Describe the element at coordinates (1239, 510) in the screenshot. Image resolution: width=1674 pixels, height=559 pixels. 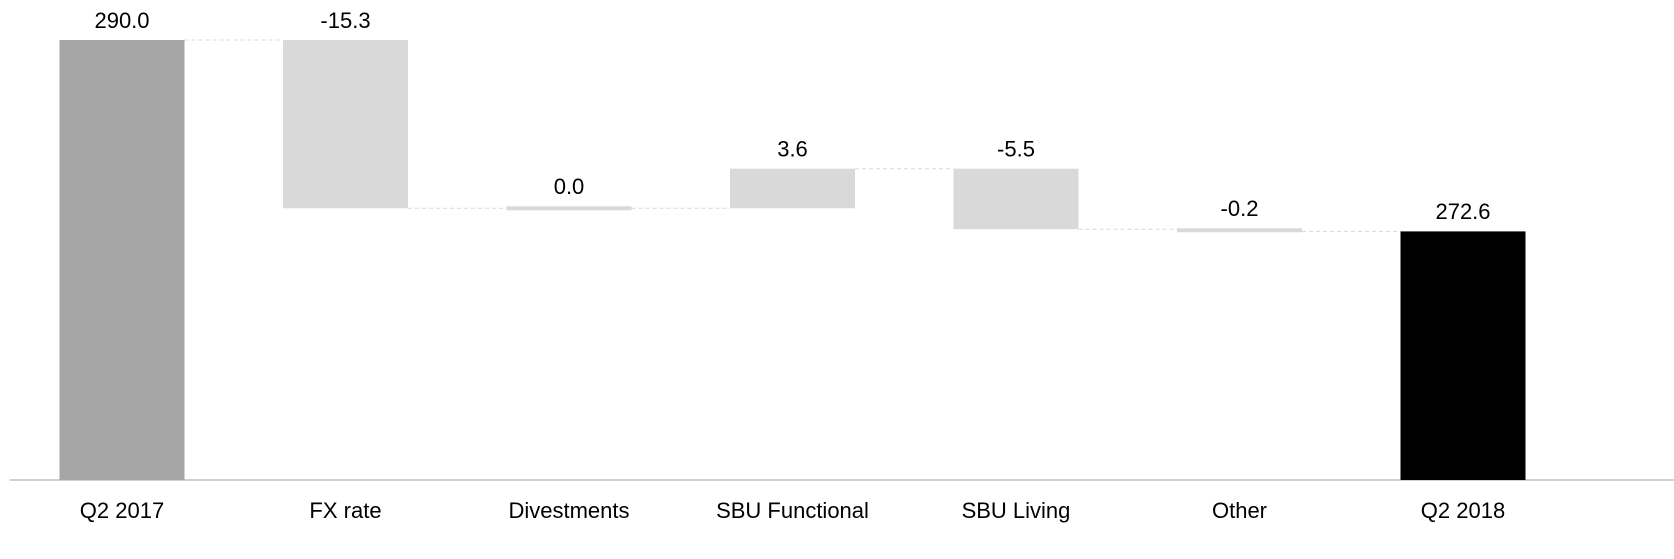
I see `x-tick-label: Other` at that location.